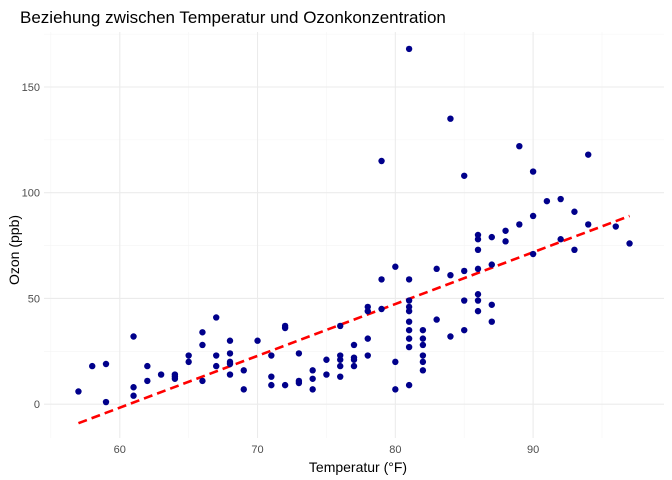  What do you see at coordinates (395, 450) in the screenshot?
I see `x-tick-label: 80` at bounding box center [395, 450].